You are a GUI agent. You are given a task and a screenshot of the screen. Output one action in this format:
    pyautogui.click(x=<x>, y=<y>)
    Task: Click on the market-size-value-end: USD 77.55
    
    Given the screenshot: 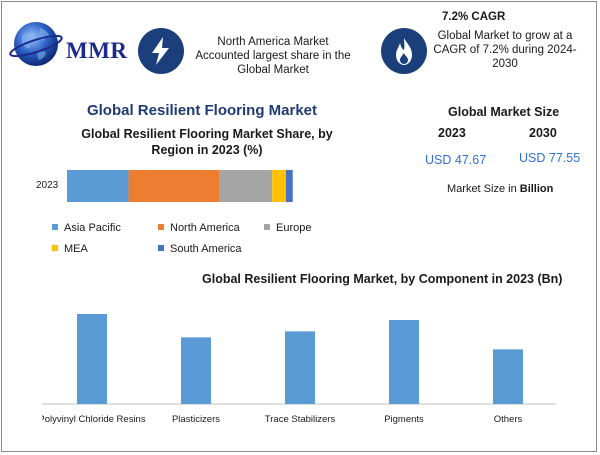 What is the action you would take?
    pyautogui.click(x=550, y=158)
    